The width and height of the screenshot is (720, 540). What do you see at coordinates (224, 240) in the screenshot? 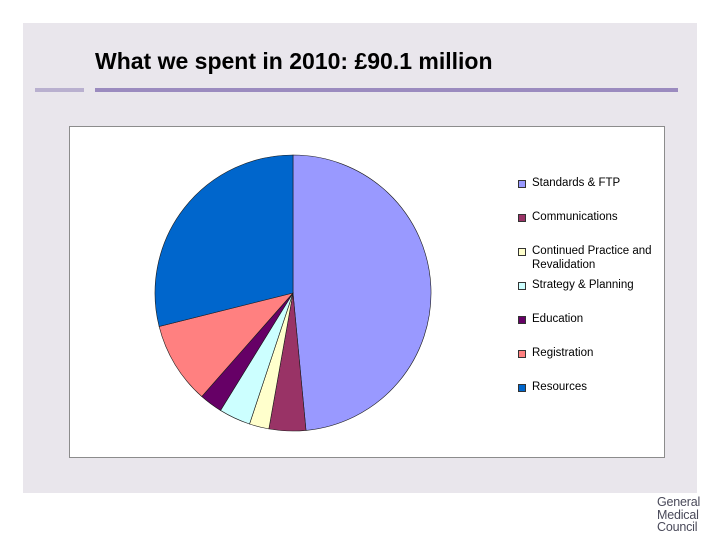
I see `pie-slice-resources` at bounding box center [224, 240].